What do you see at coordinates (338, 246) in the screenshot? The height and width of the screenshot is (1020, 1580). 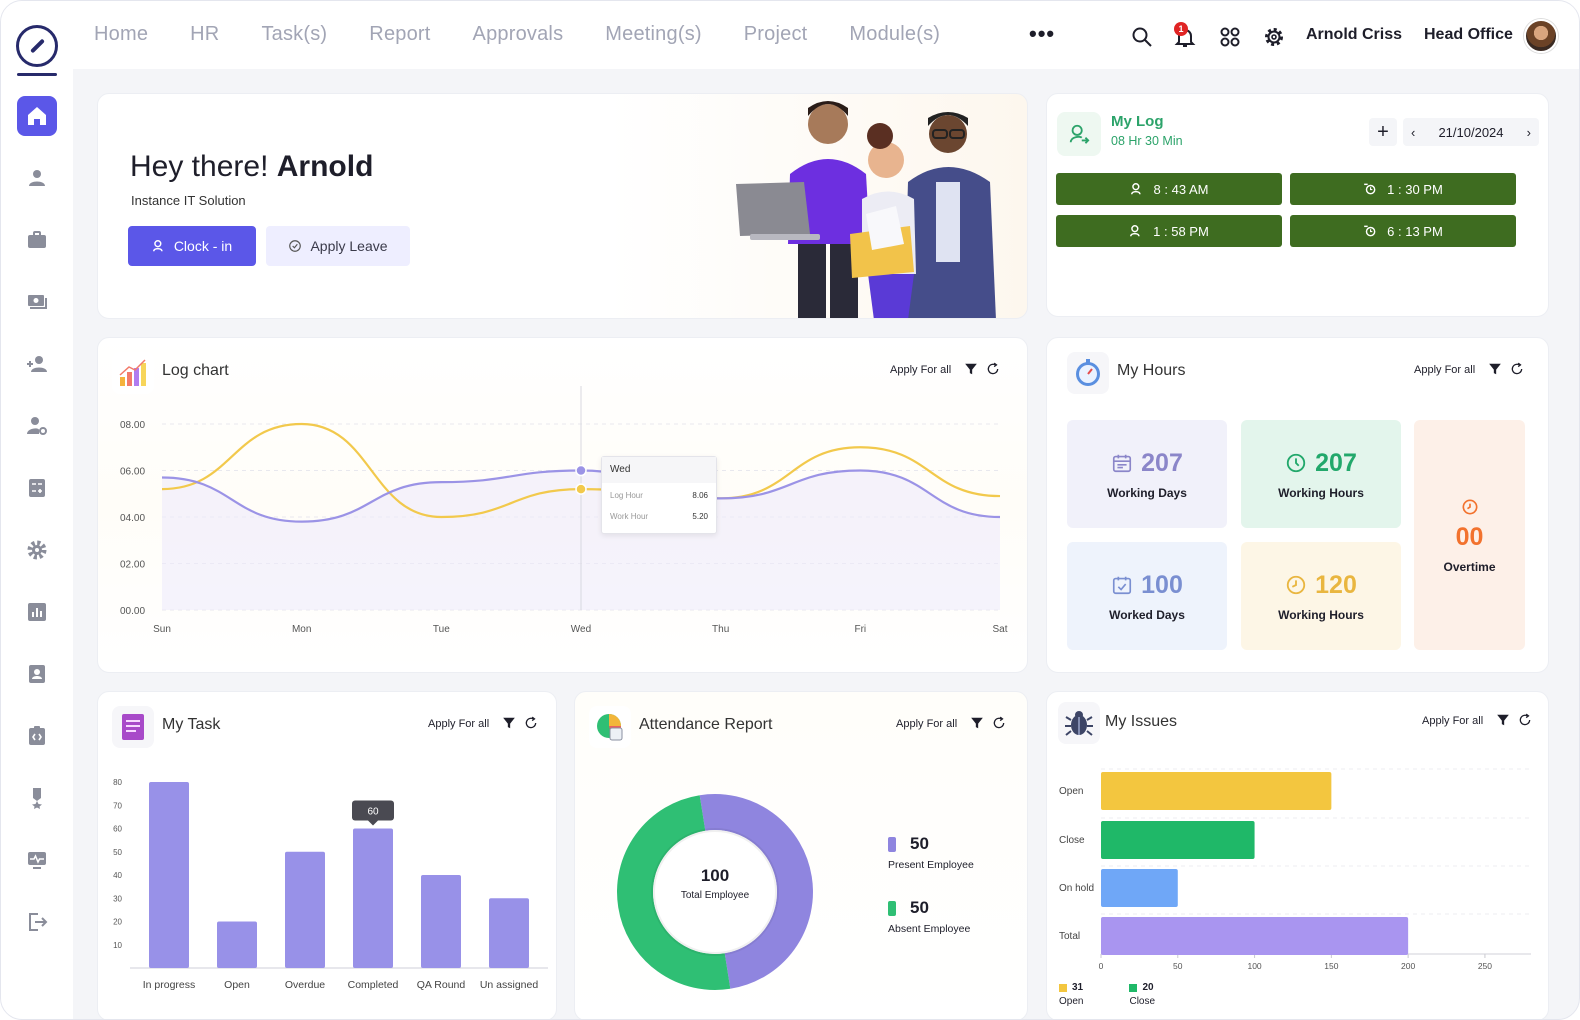 I see `apply-leave-button: Apply Leave` at bounding box center [338, 246].